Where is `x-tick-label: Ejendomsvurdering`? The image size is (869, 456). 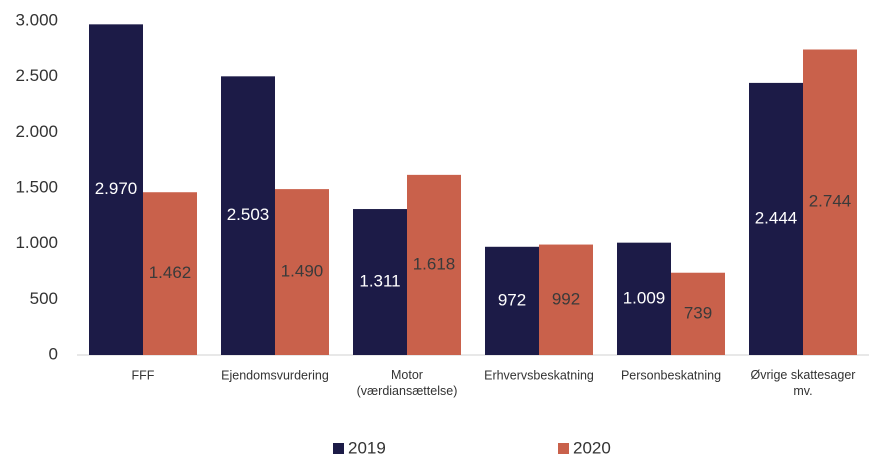 x-tick-label: Ejendomsvurdering is located at coordinates (275, 375).